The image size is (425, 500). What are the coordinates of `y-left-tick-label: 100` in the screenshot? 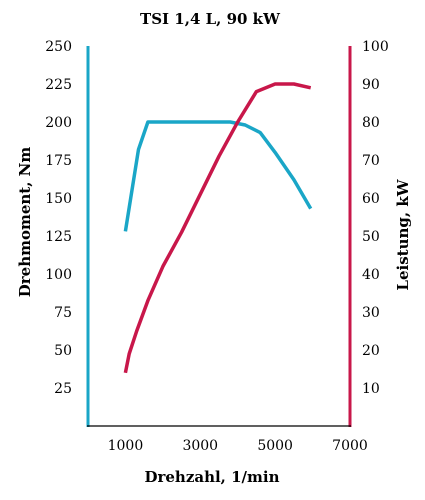 It's located at (58, 275).